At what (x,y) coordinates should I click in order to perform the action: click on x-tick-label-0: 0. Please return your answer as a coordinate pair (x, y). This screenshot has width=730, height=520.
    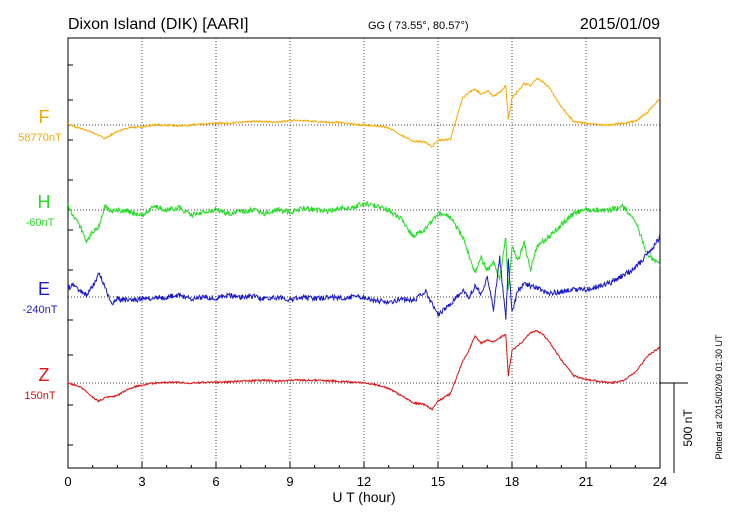
    Looking at the image, I should click on (67, 481).